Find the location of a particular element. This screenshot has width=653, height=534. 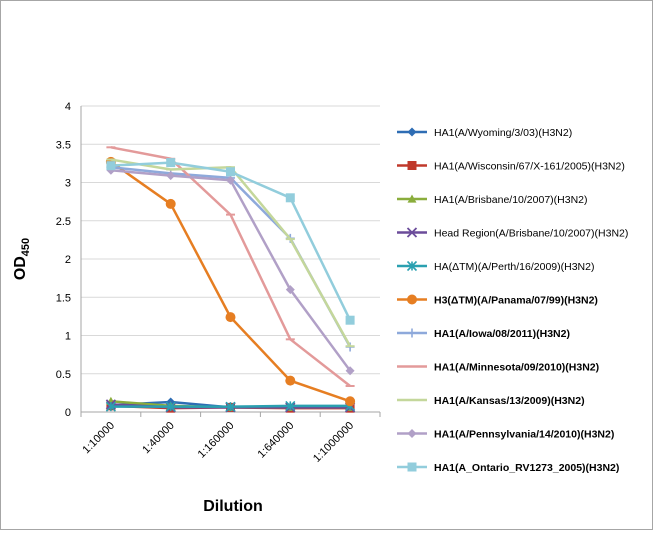

y-tick-label: 0 is located at coordinates (68, 413).